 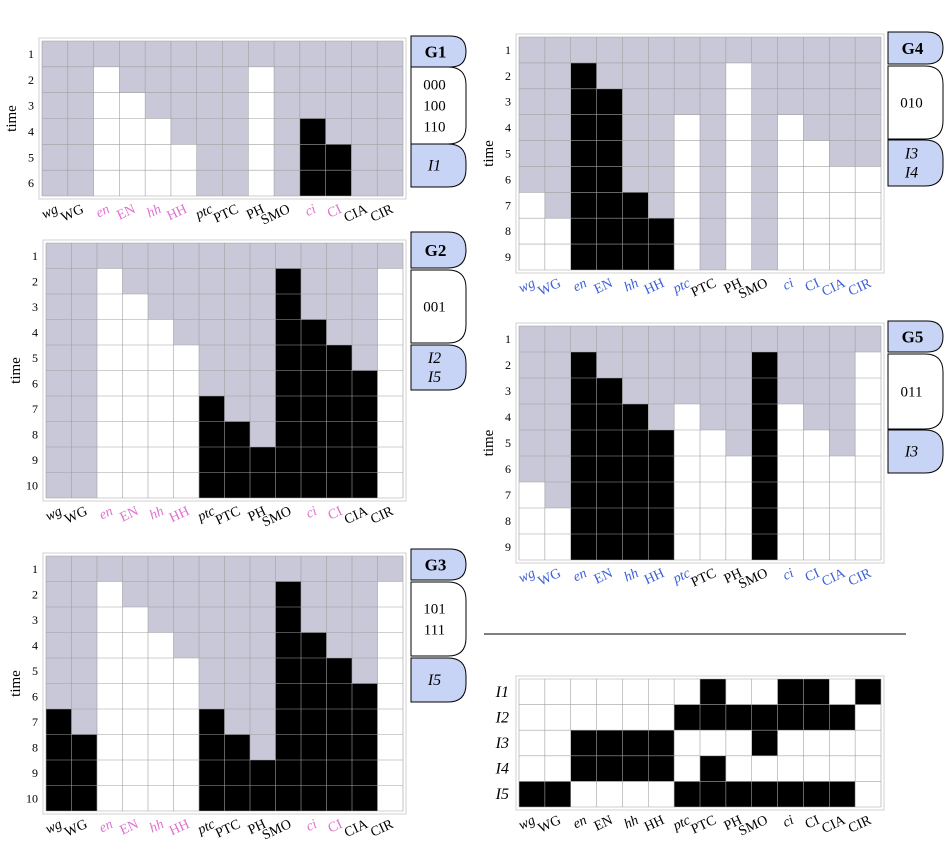 What do you see at coordinates (502, 794) in the screenshot?
I see `matrix-row-label: I5` at bounding box center [502, 794].